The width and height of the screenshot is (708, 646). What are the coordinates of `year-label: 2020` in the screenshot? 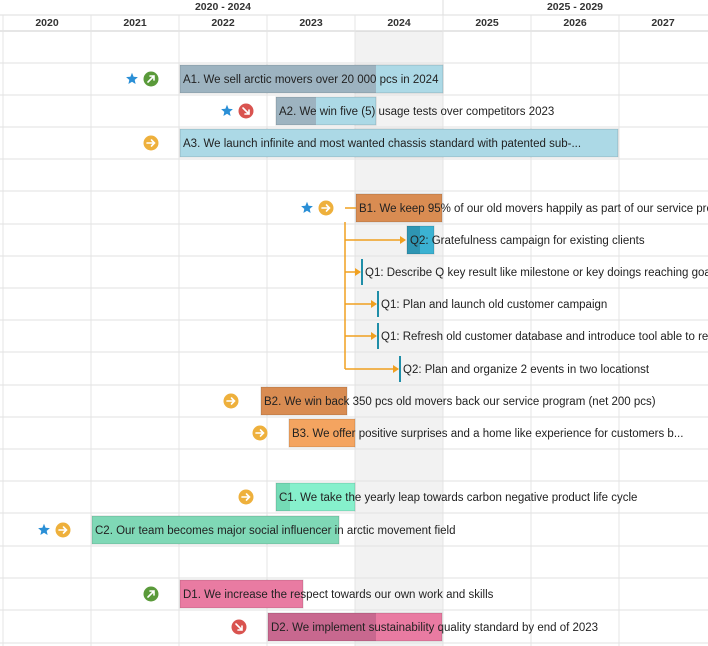 It's located at (47, 23).